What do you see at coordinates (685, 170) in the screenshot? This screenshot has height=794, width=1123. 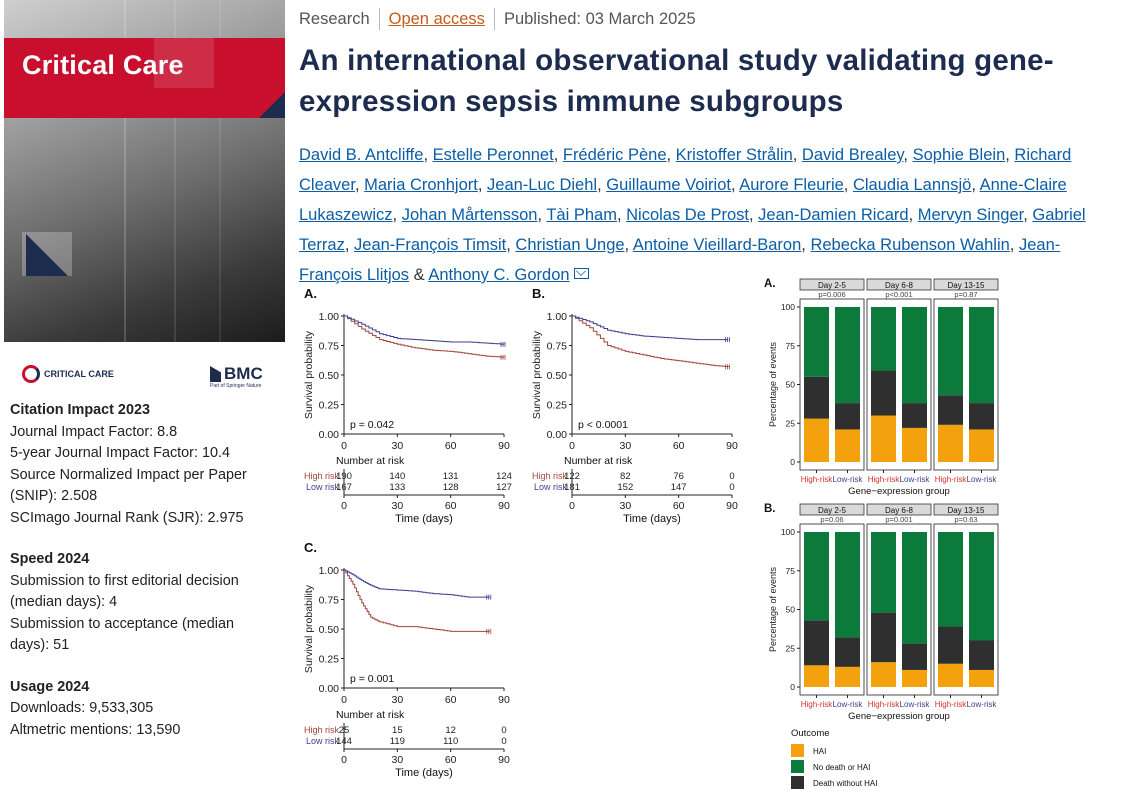 I see `author-link: Richard Cleaver` at bounding box center [685, 170].